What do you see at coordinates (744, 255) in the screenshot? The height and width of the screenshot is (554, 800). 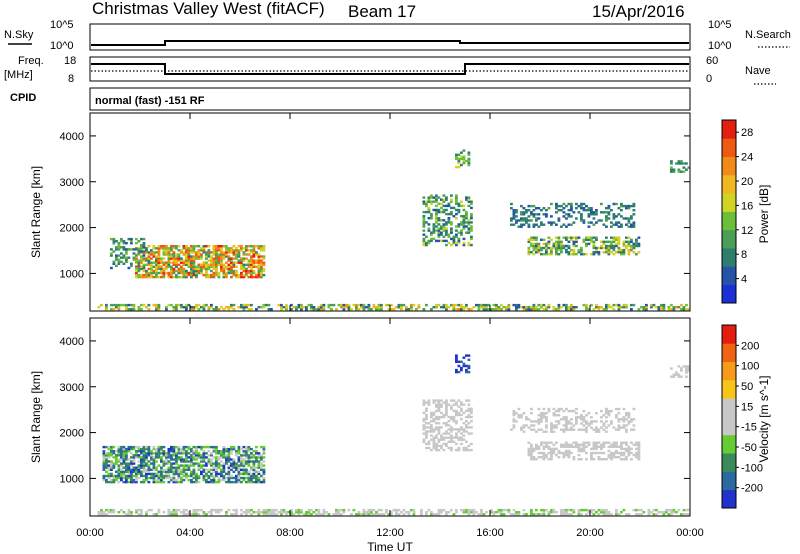 I see `colorbar-tick-label: 8` at bounding box center [744, 255].